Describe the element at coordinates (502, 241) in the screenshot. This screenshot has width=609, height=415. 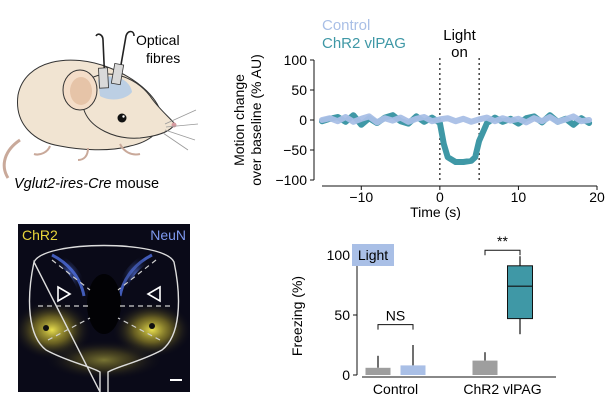
I see `significance-label: **` at that location.